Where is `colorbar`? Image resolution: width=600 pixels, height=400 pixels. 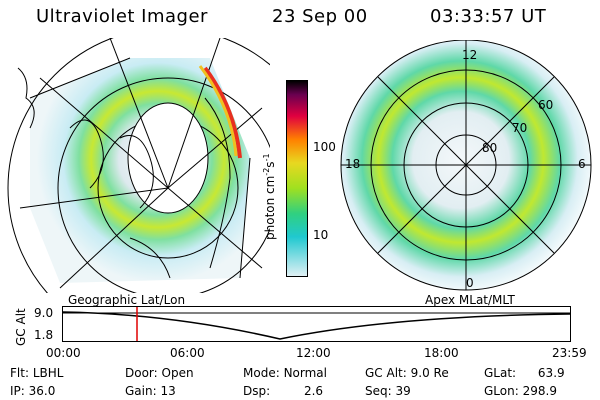 colorbar is located at coordinates (297, 178).